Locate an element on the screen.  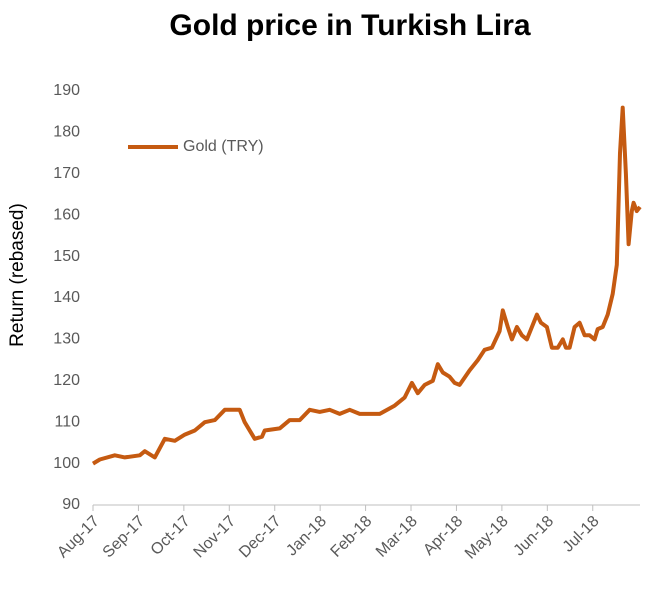
y-tick-label: 130 is located at coordinates (66, 339).